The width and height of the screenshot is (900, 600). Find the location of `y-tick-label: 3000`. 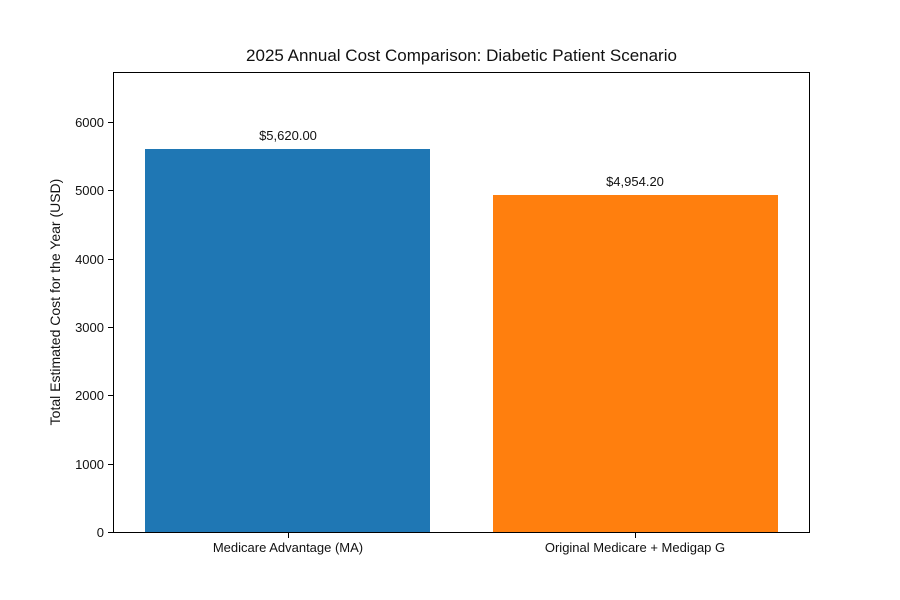

y-tick-label: 3000 is located at coordinates (89, 327).